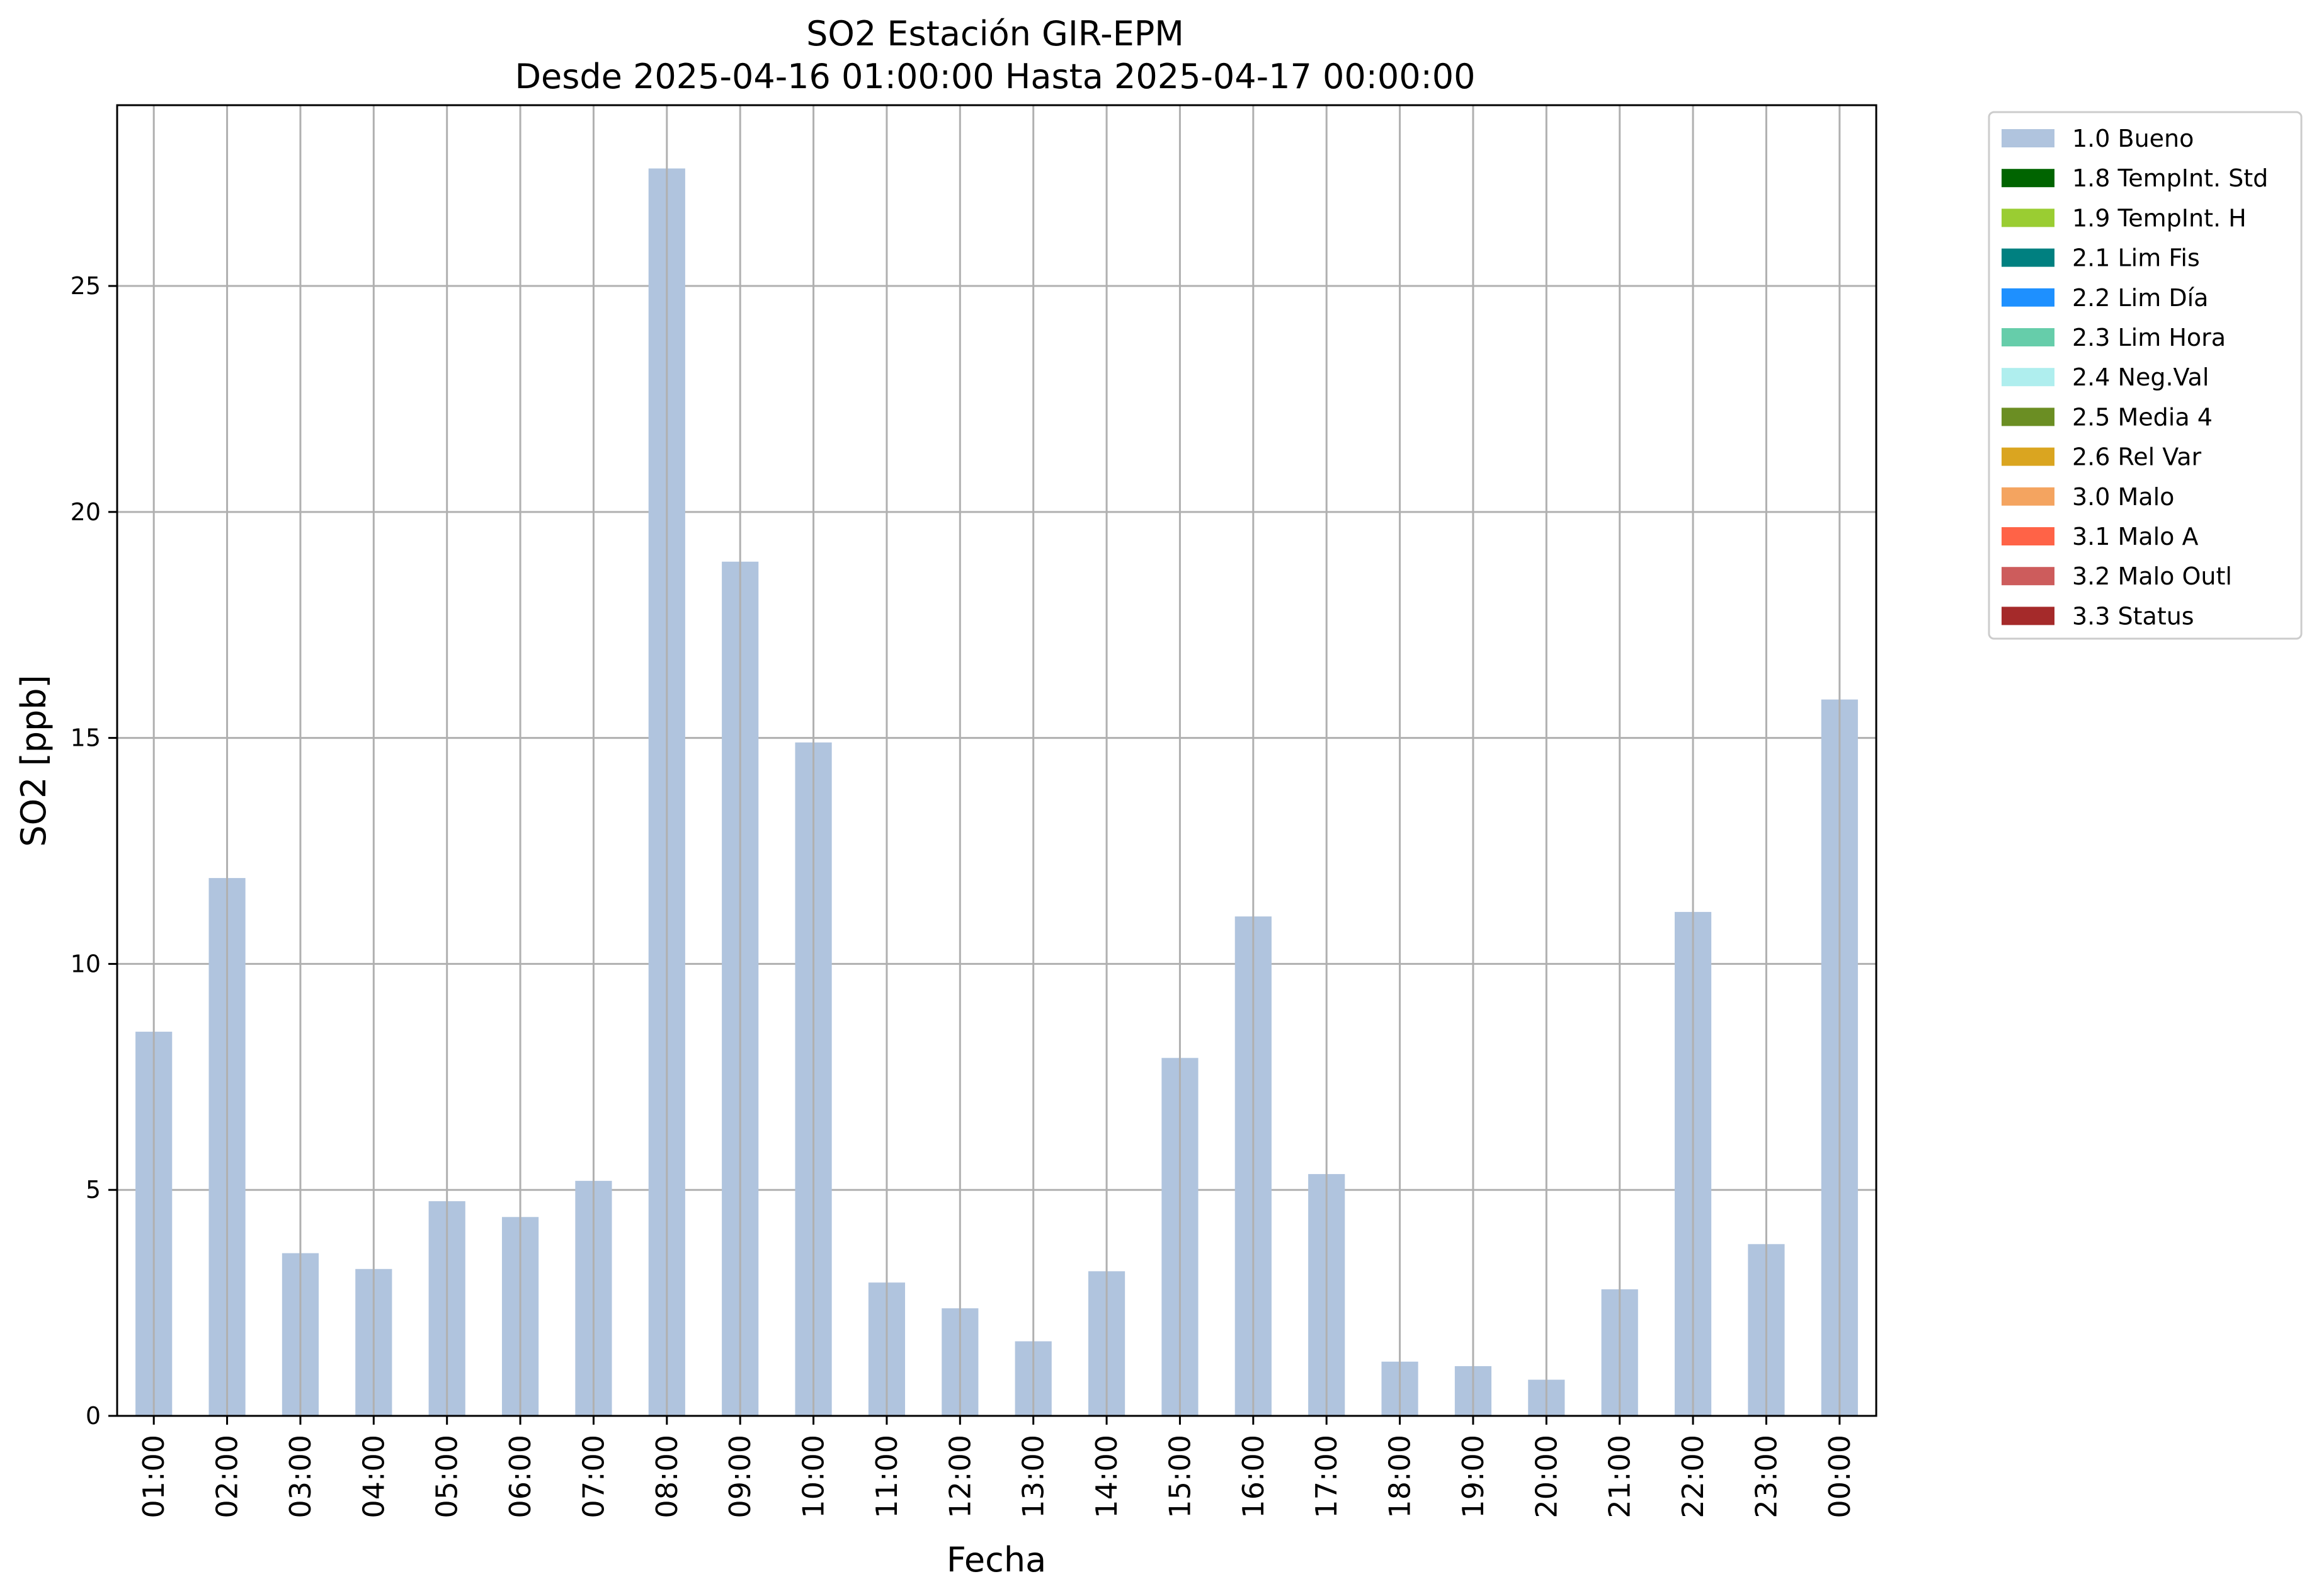 Image resolution: width=2319 pixels, height=1596 pixels. What do you see at coordinates (1693, 1477) in the screenshot?
I see `x-tick-label: 22:00` at bounding box center [1693, 1477].